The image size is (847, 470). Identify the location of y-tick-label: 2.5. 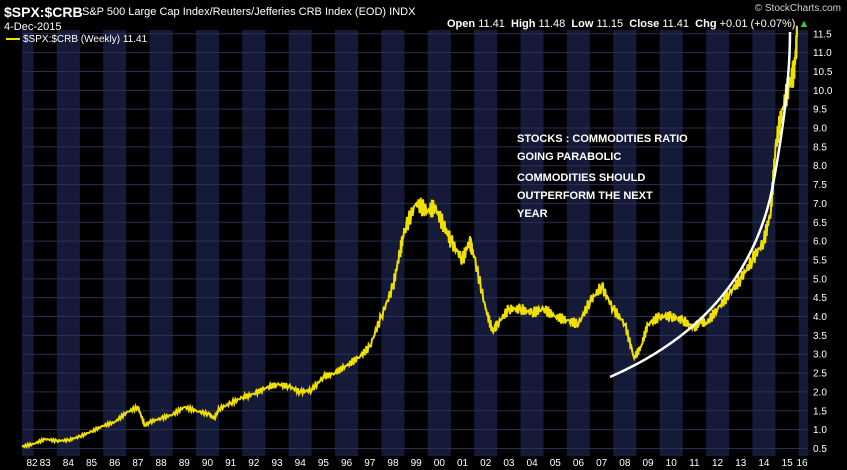
(820, 374).